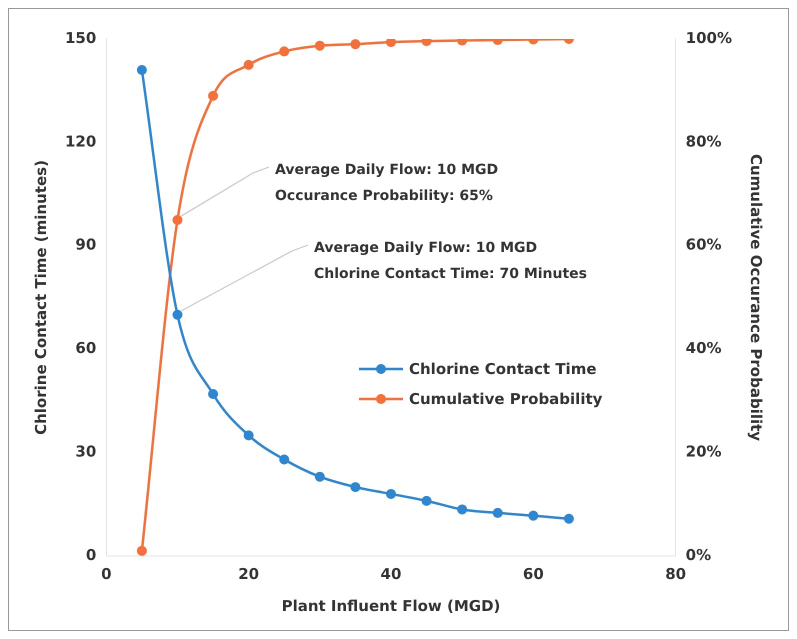 The height and width of the screenshot is (639, 797). I want to click on x-tick-label: 80, so click(675, 573).